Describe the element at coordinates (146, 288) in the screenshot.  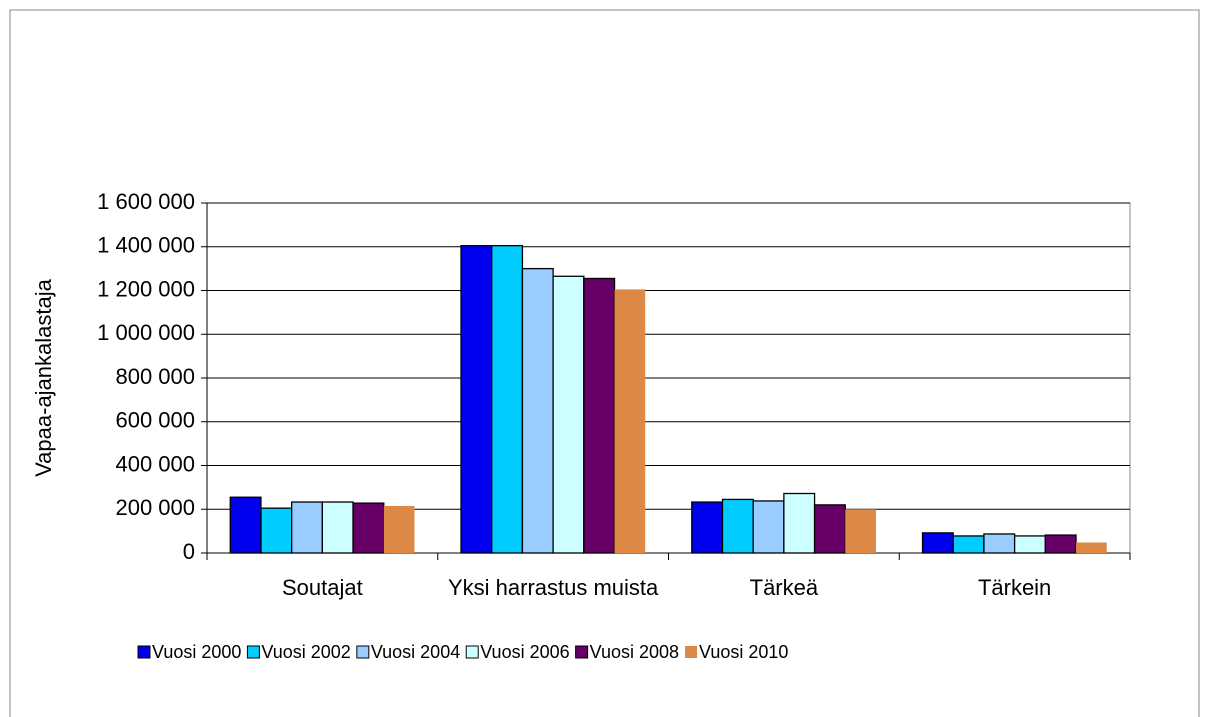
I see `y-tick-label: 1 200 000` at that location.